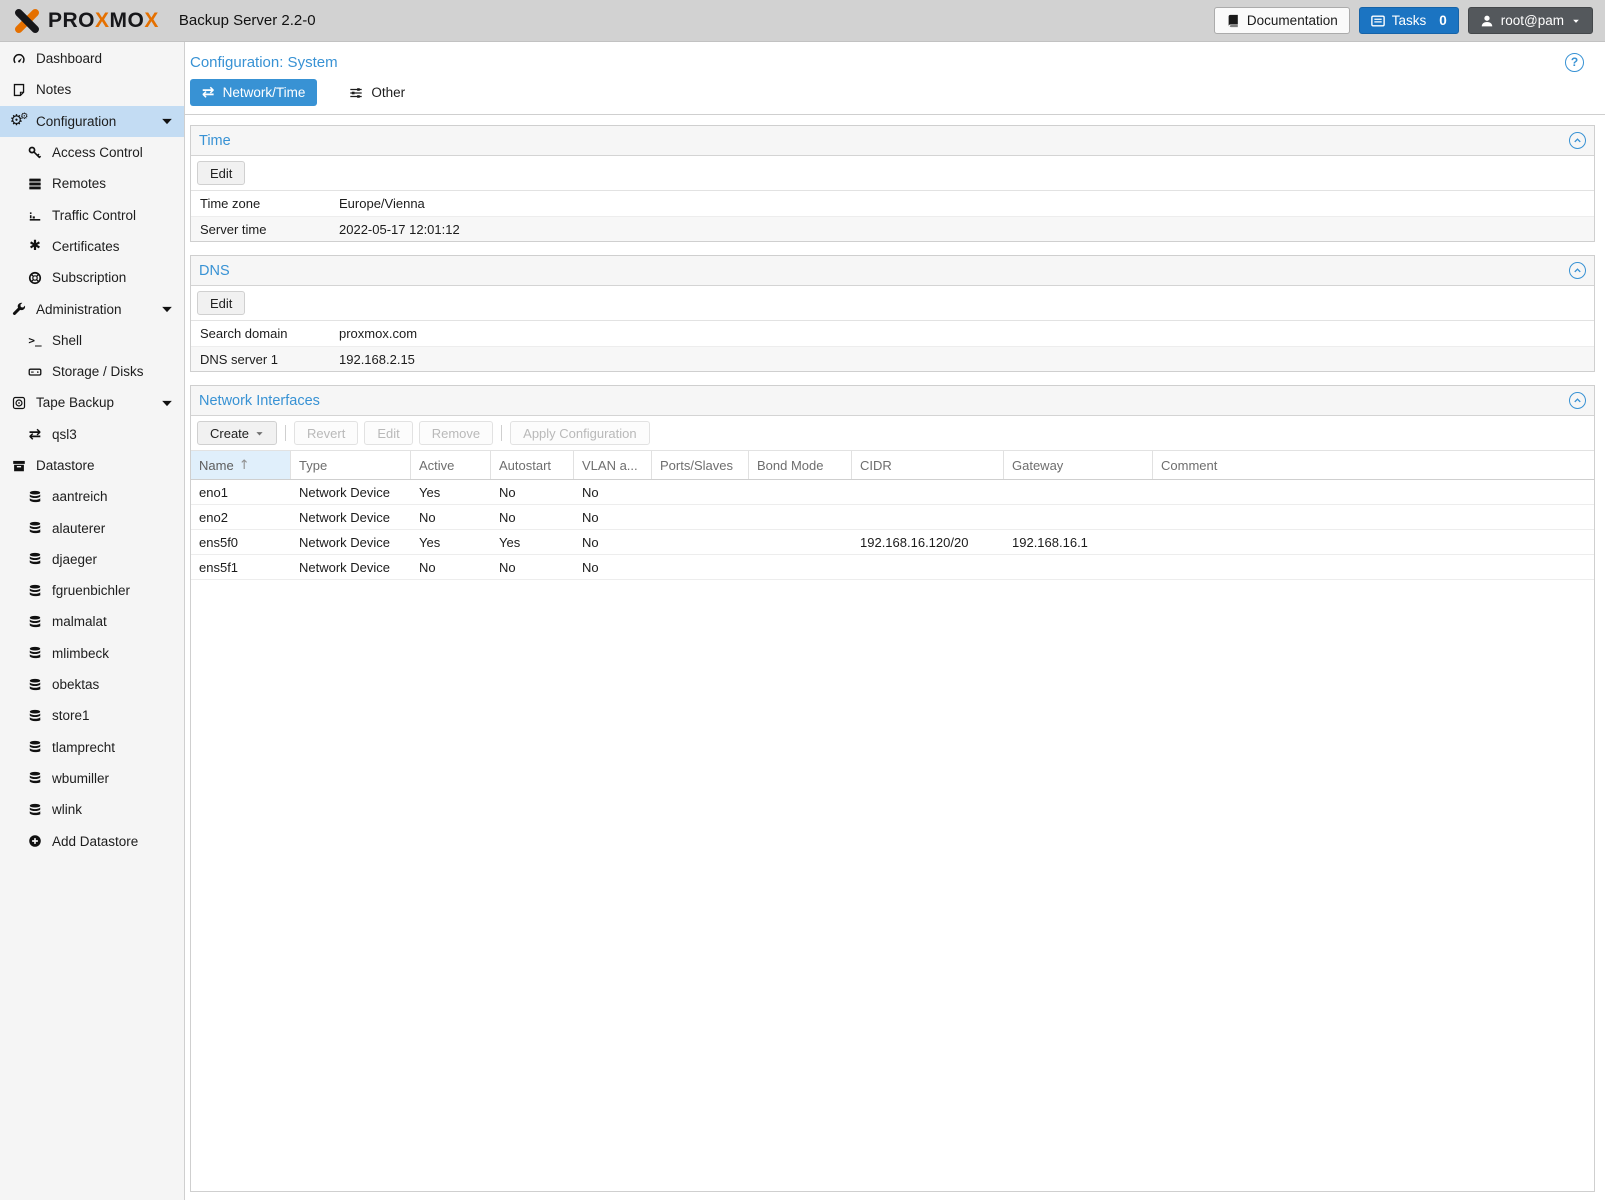  What do you see at coordinates (92, 684) in the screenshot?
I see `sidebar-item-obektas: obektas` at bounding box center [92, 684].